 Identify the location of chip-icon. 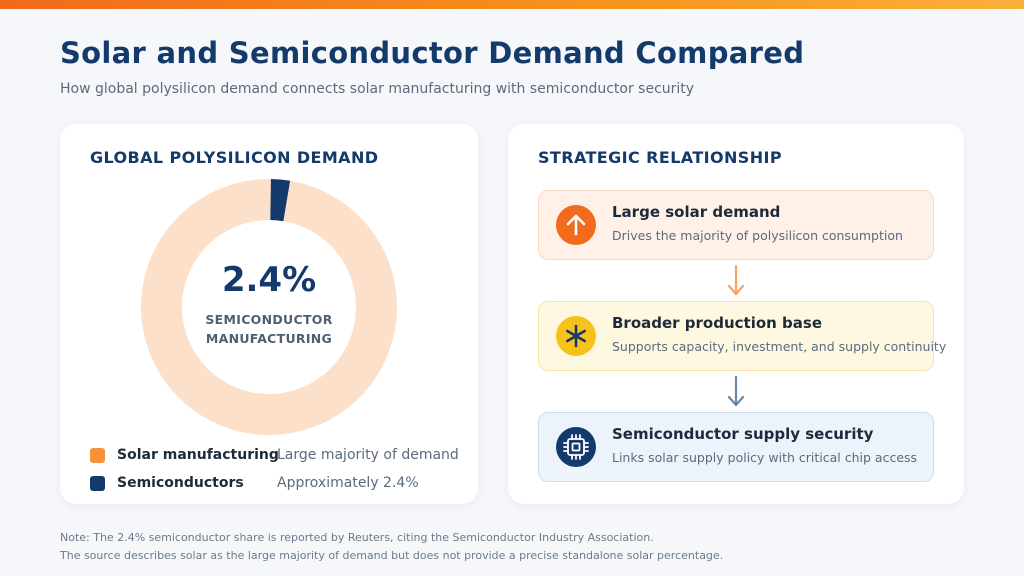
(576, 447).